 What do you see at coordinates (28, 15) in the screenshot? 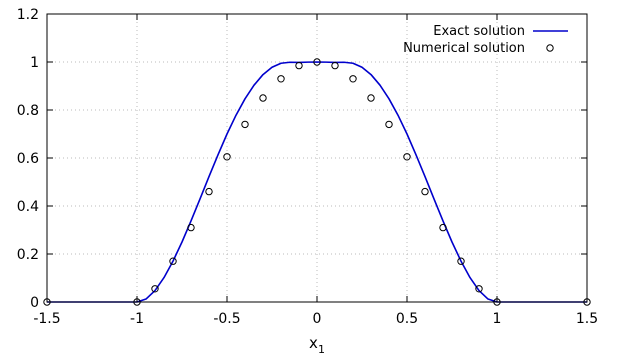
I see `y-tick-label: 1.2` at bounding box center [28, 15].